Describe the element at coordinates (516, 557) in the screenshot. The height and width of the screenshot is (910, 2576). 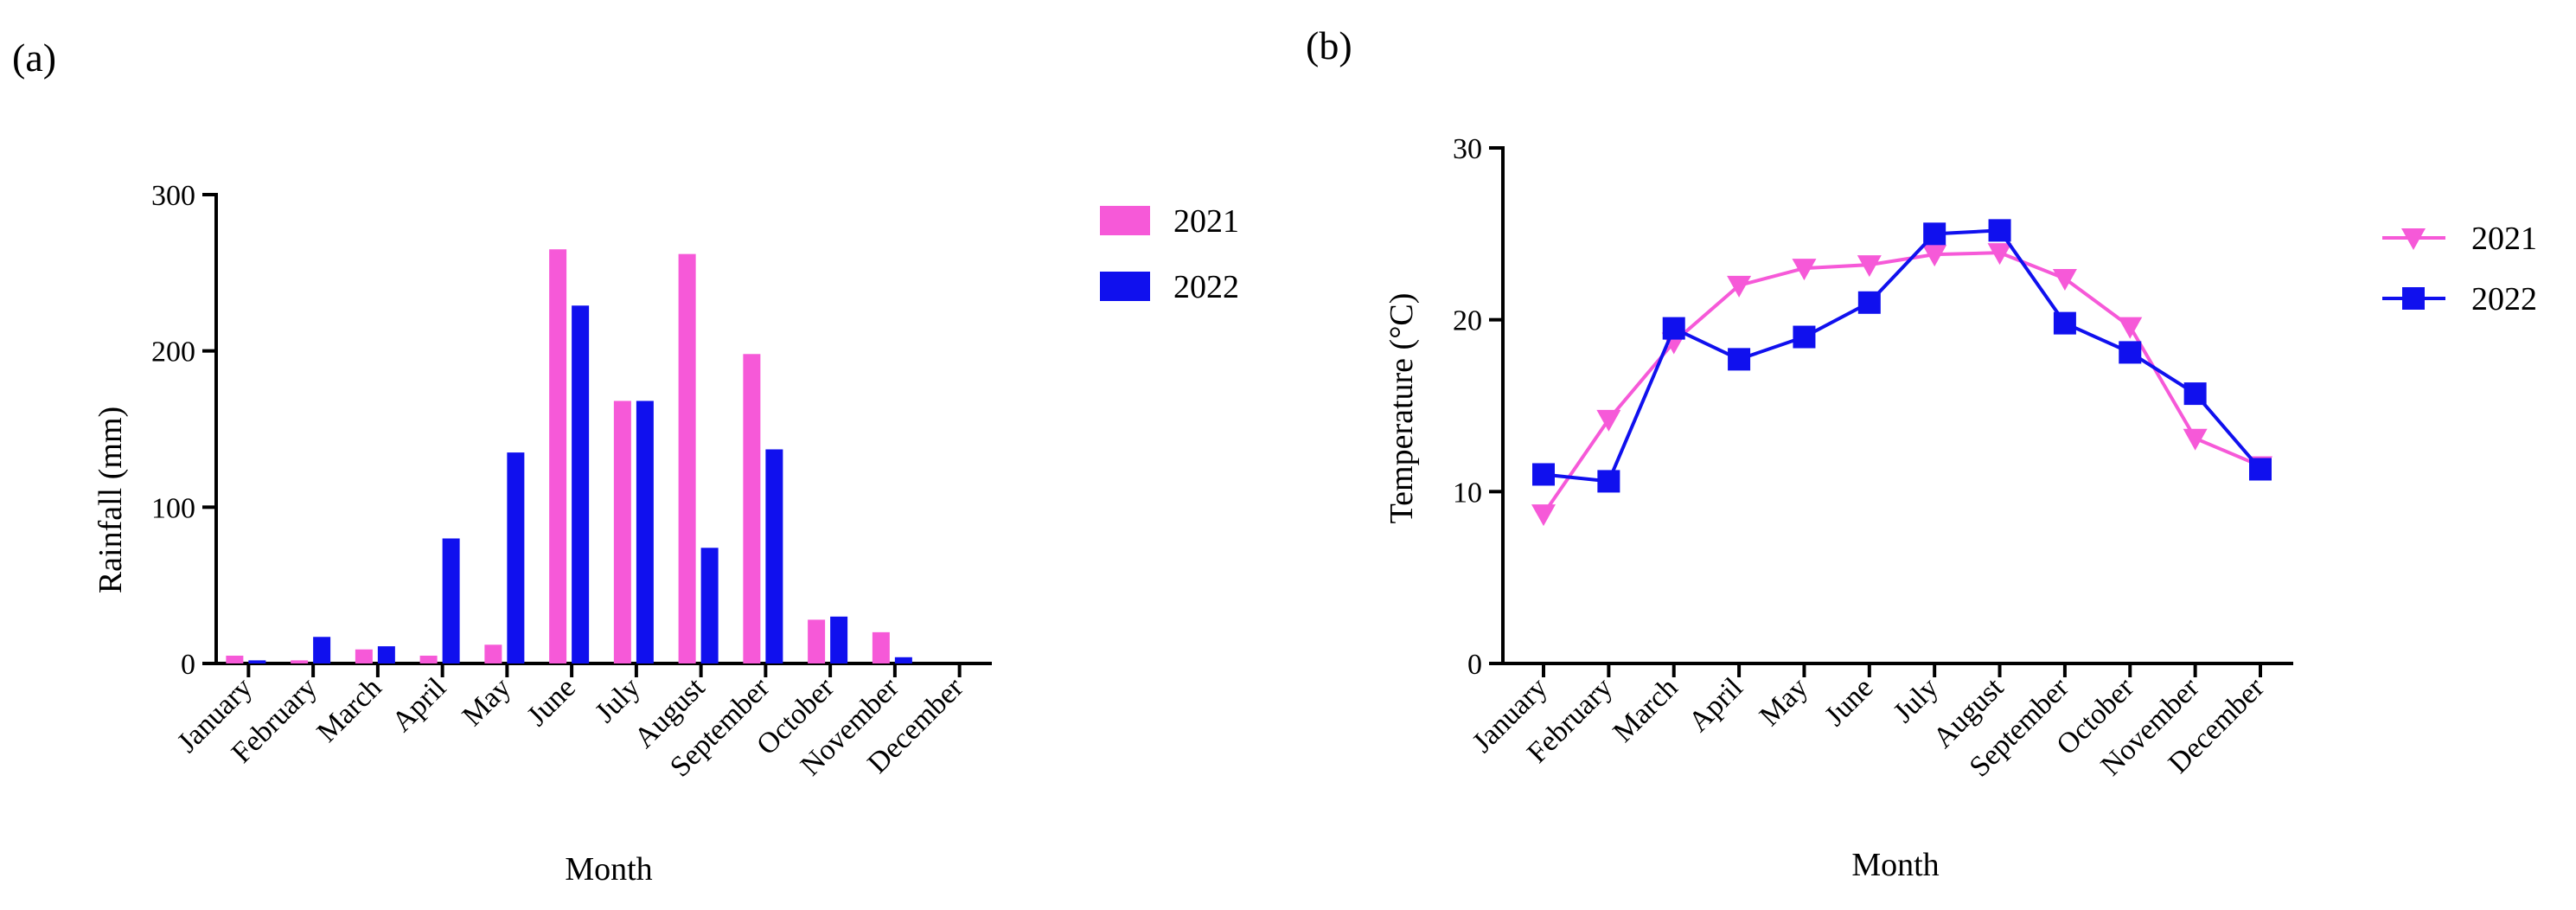
I see `bar-2022-may` at that location.